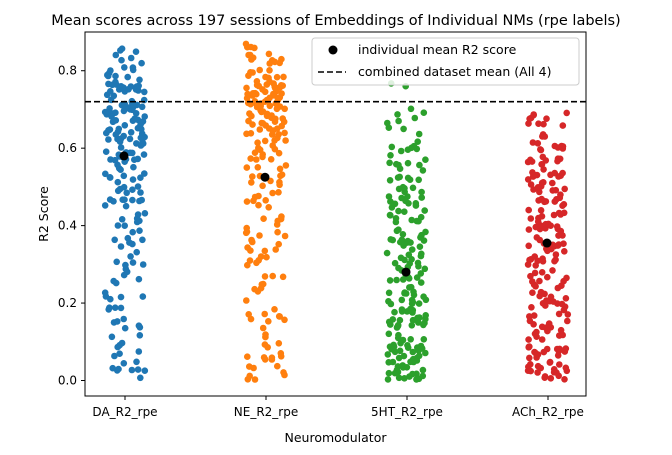 The height and width of the screenshot is (455, 672). Describe the element at coordinates (406, 272) in the screenshot. I see `mean-marker` at that location.